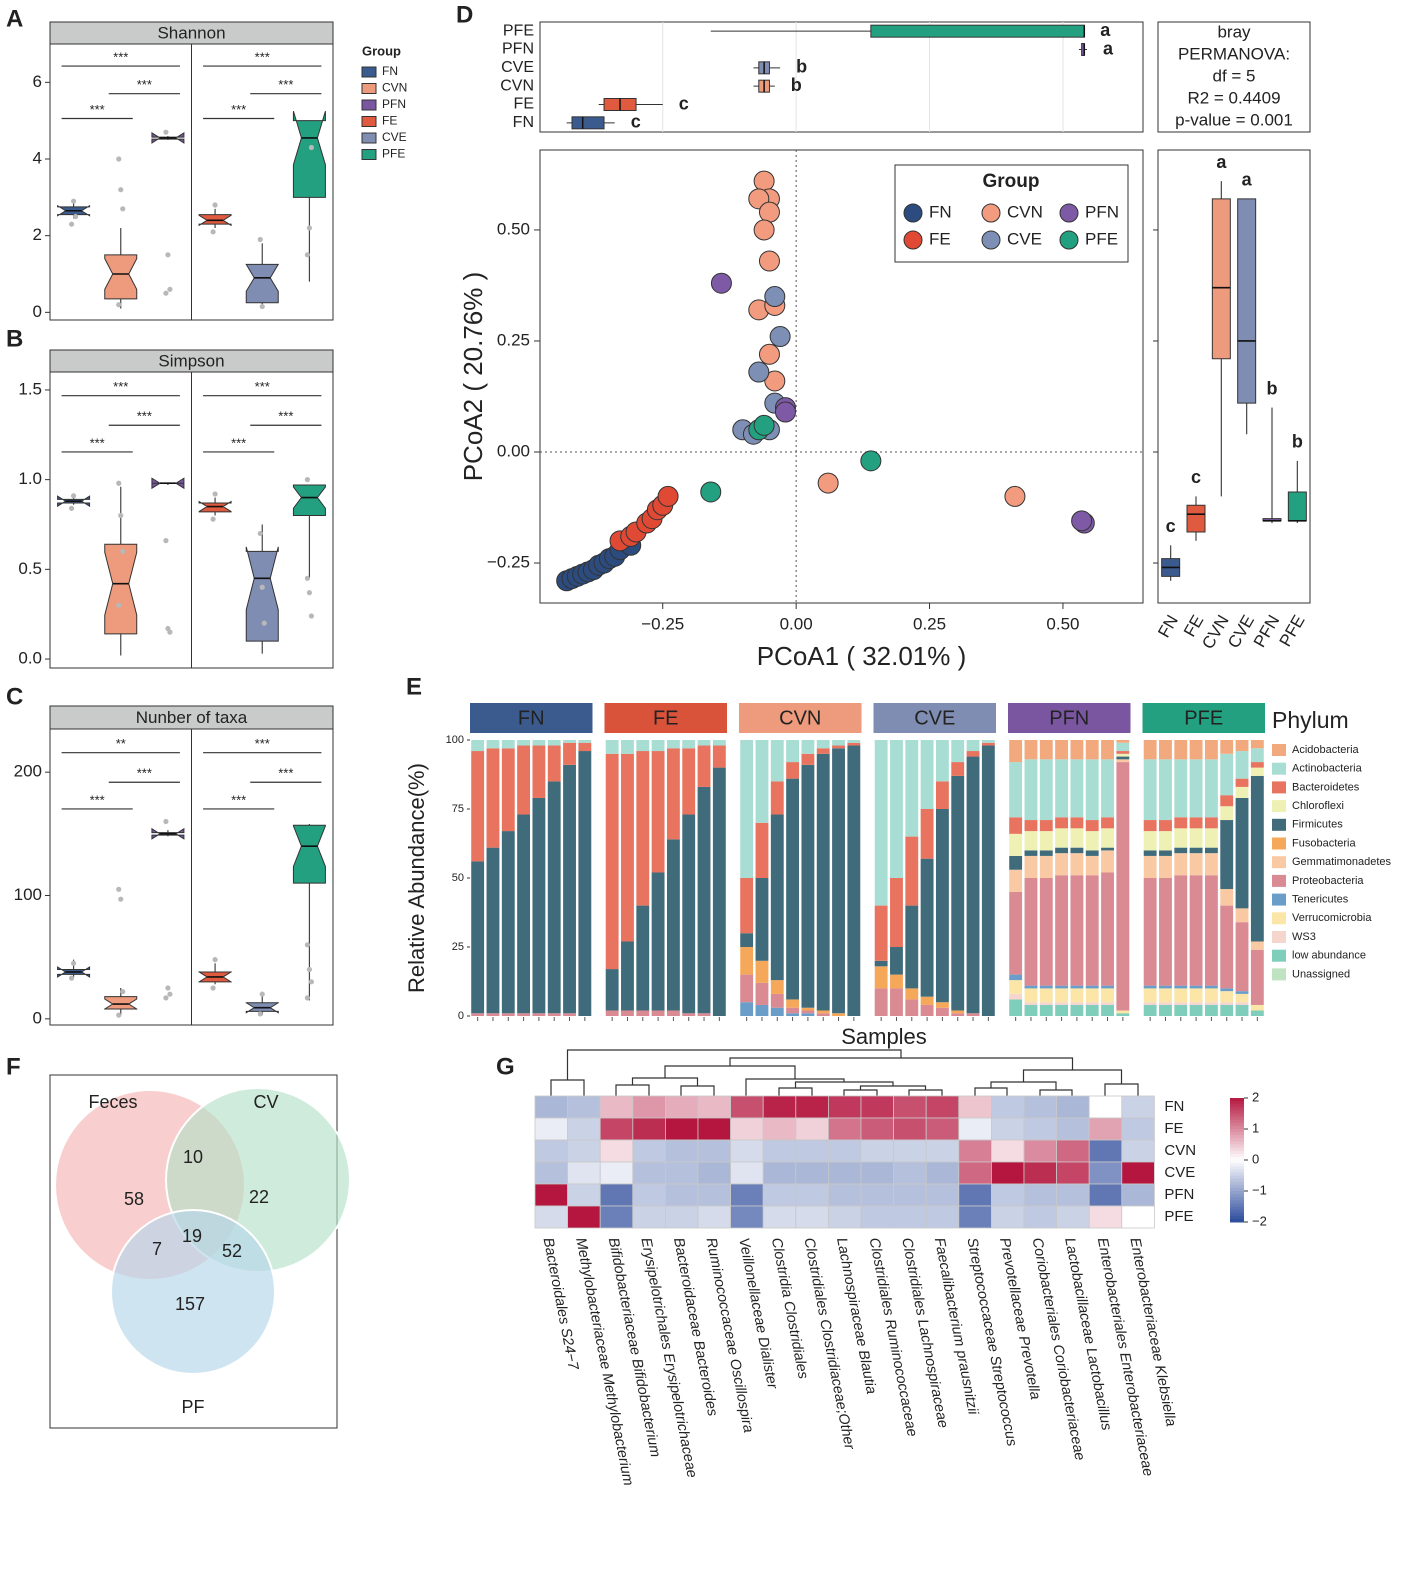 Image resolution: width=1405 pixels, height=1580 pixels. Describe the element at coordinates (1259, 1189) in the screenshot. I see `colorbar-label: −1` at that location.